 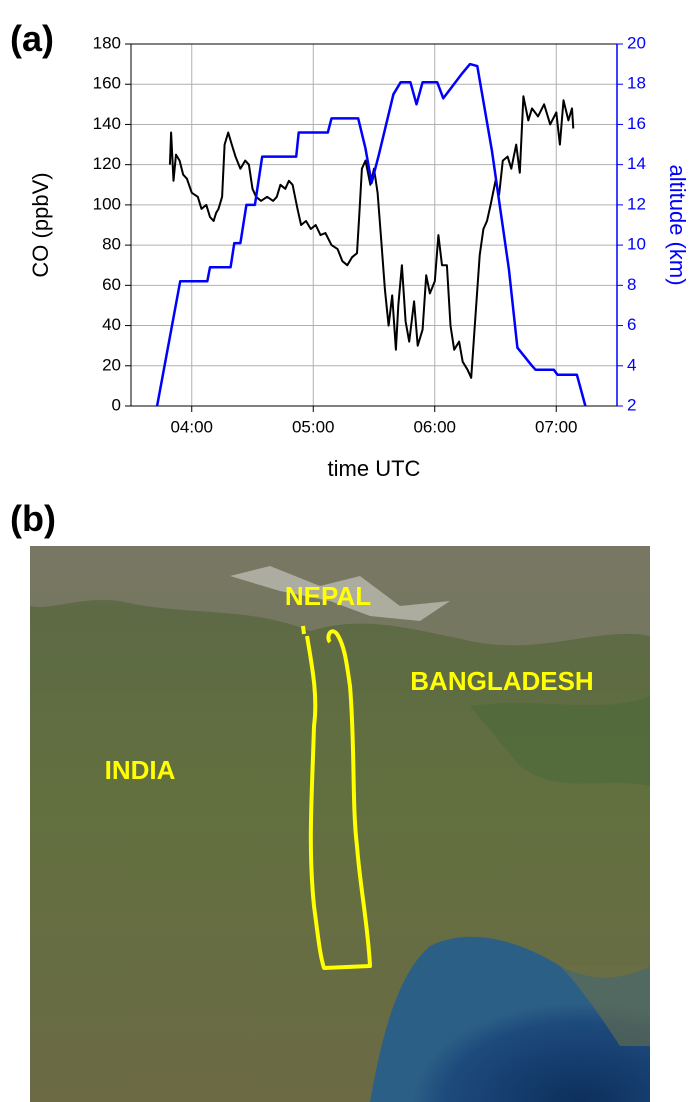 What do you see at coordinates (33, 518) in the screenshot?
I see `panel-label: (b)` at bounding box center [33, 518].